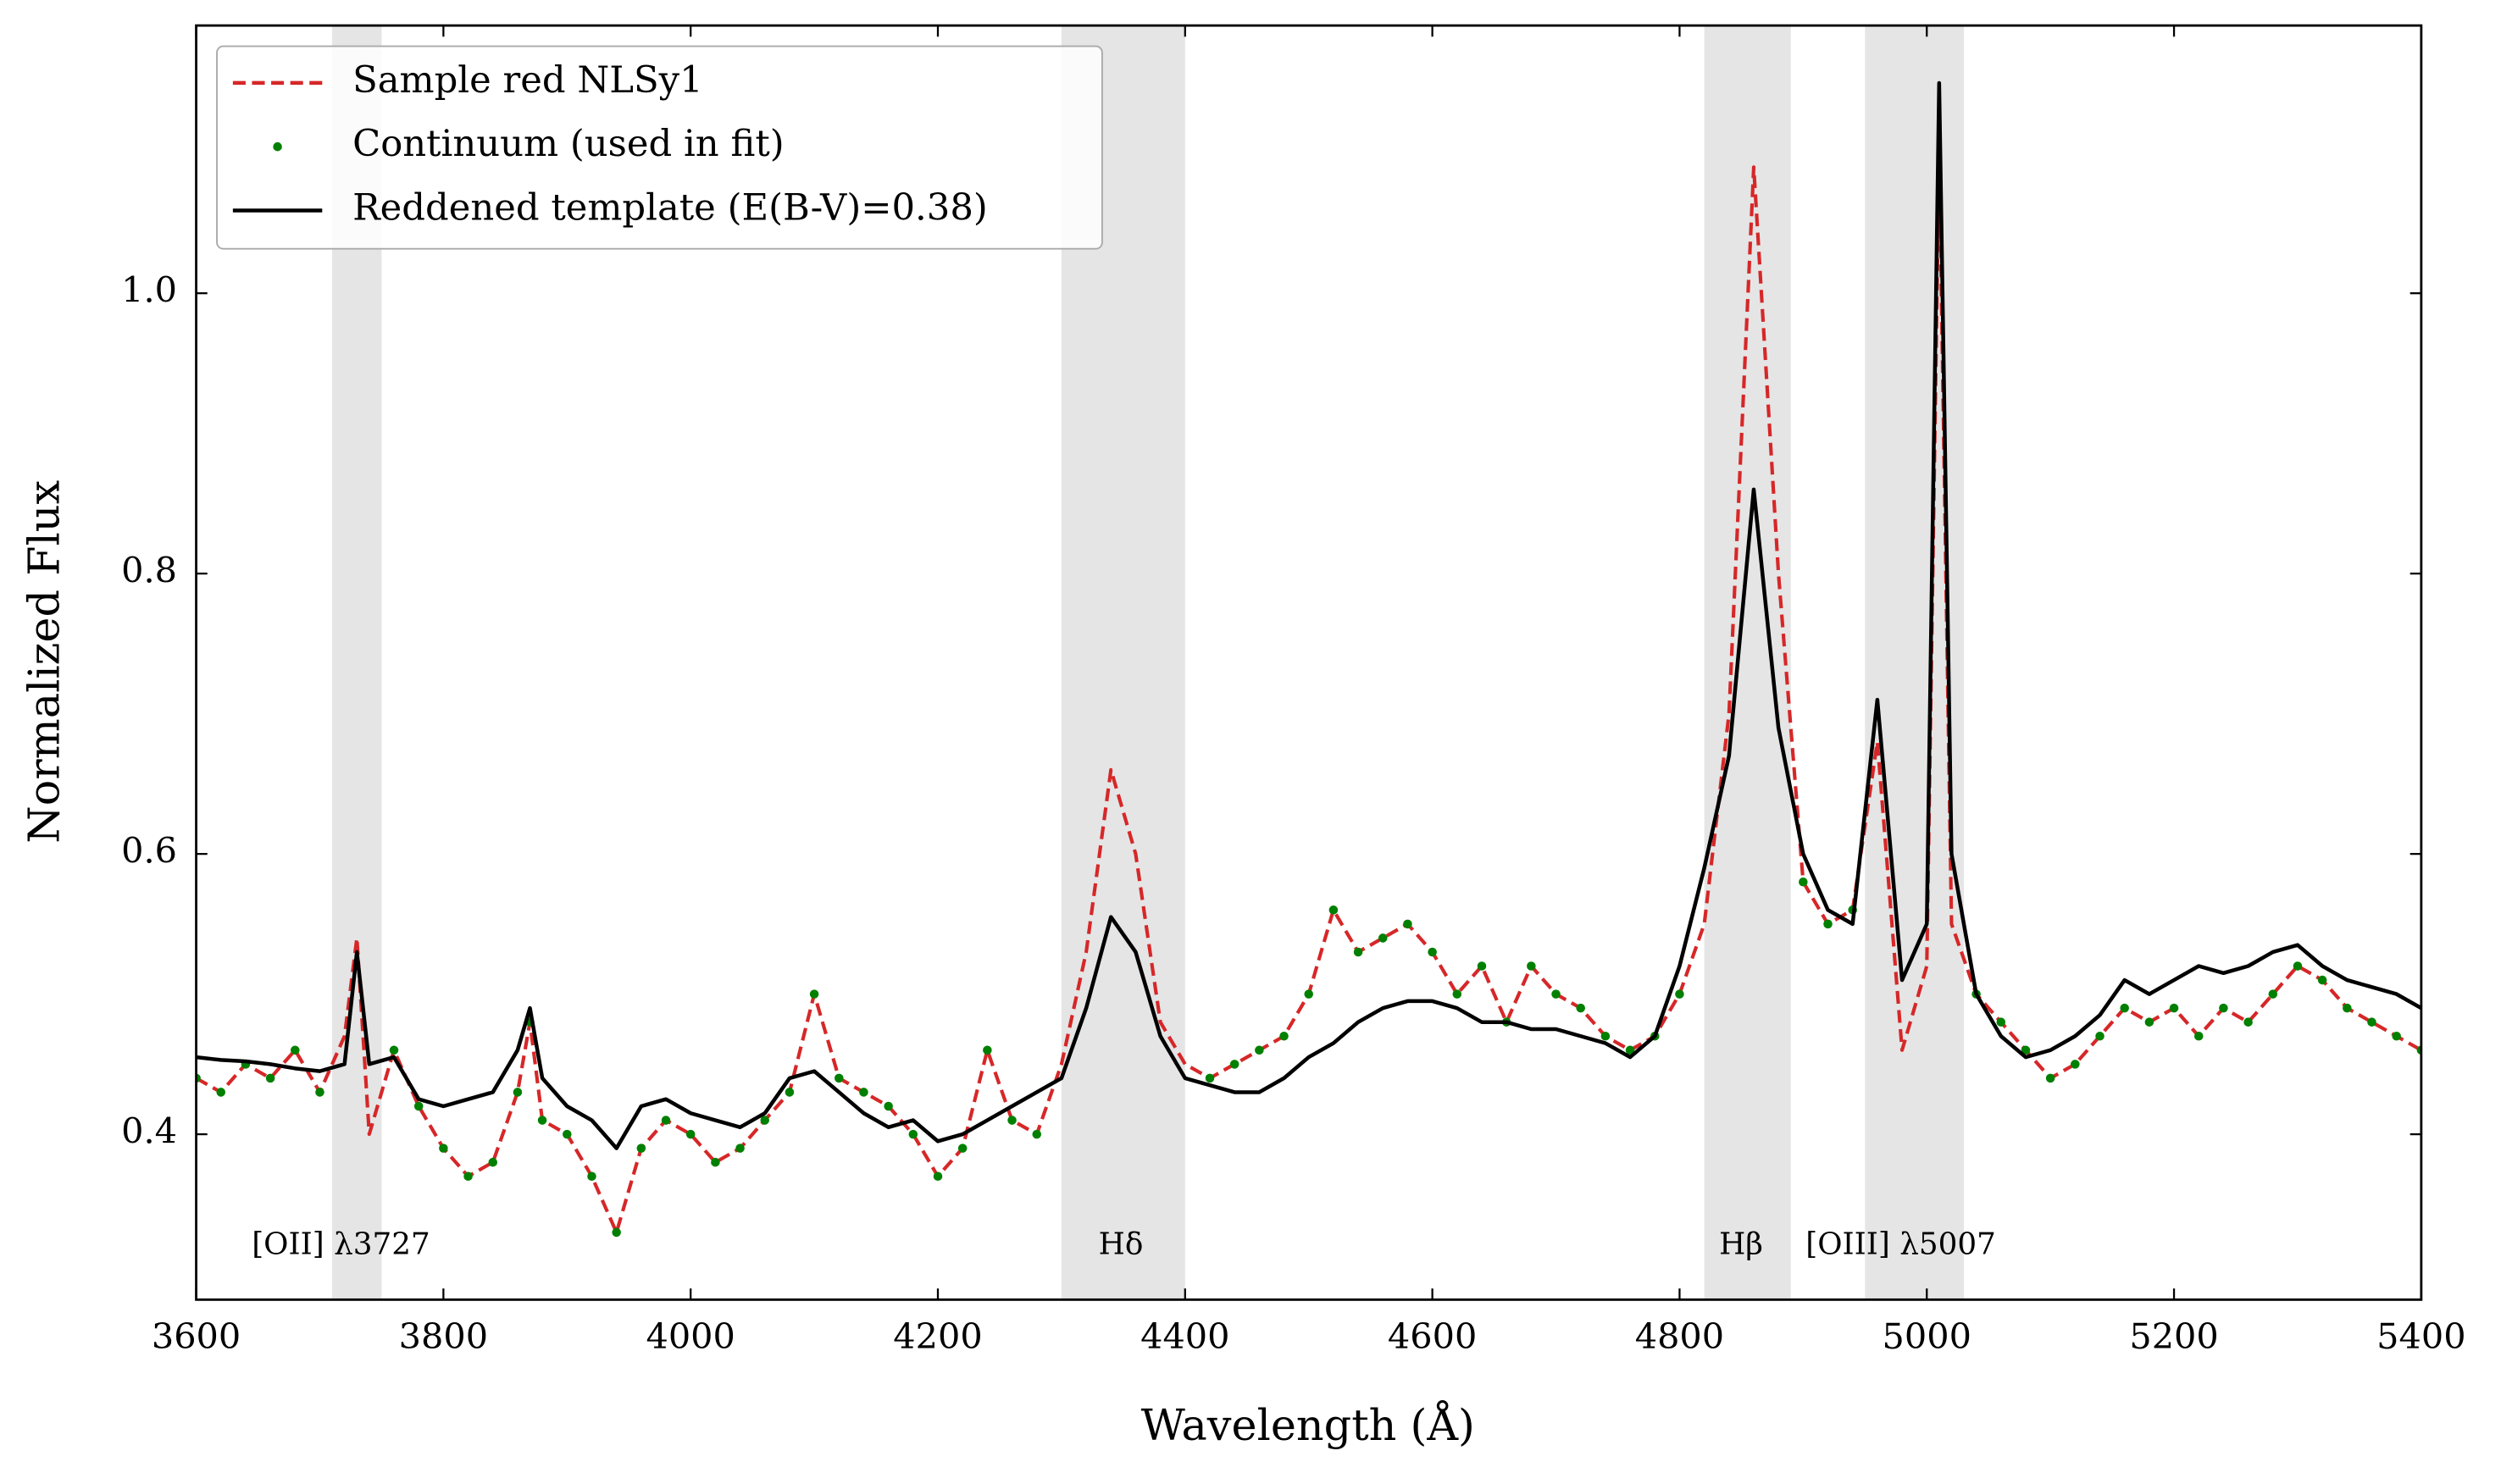  I want to click on y-tick-label: 0.6, so click(149, 851).